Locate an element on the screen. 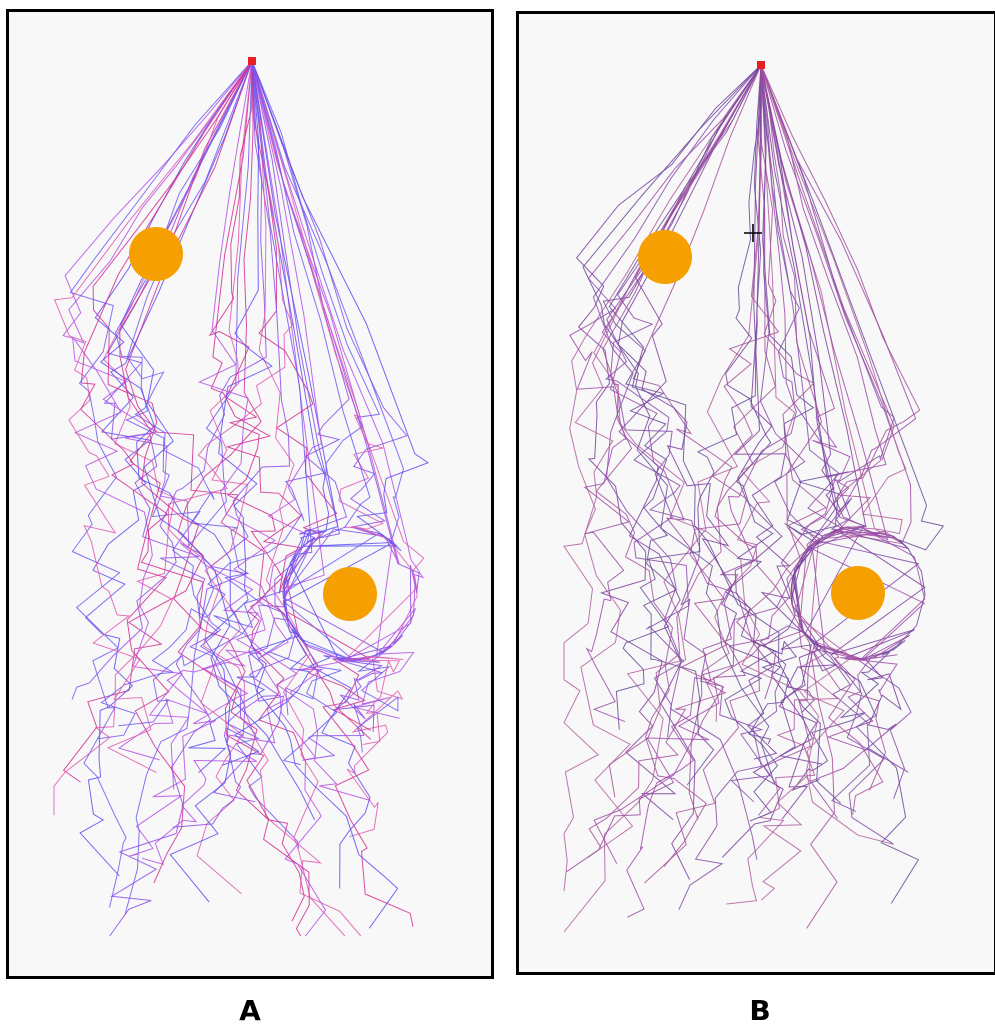 The width and height of the screenshot is (995, 1032). panel-a-label: A is located at coordinates (250, 1010).